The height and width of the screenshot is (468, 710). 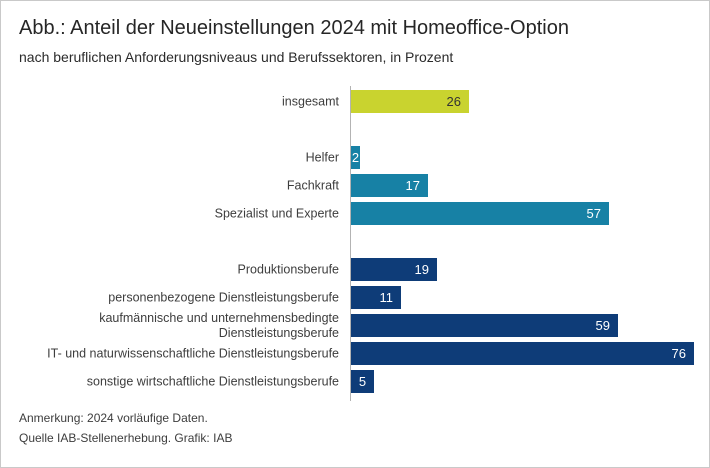 I want to click on category-label: Produktionsberufe, so click(x=288, y=269).